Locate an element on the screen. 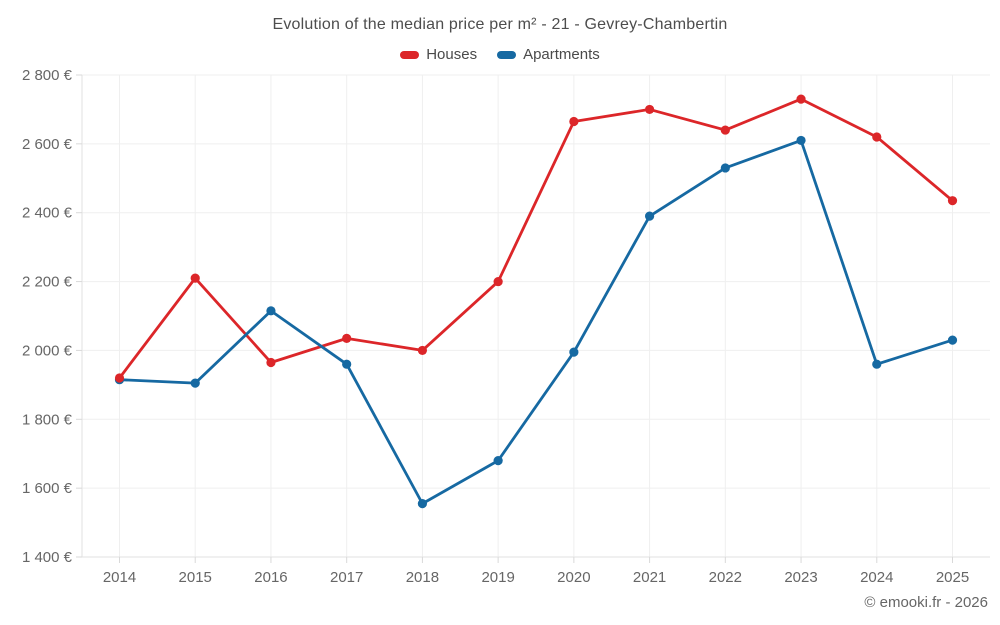 This screenshot has height=625, width=1000. apartments-point-2025 is located at coordinates (952, 340).